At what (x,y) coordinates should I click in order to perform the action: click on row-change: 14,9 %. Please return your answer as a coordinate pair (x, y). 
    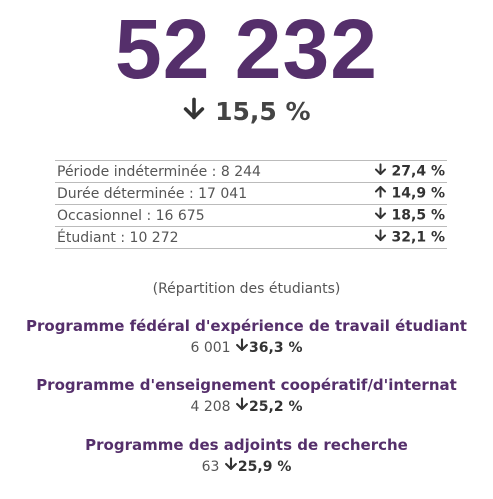
    Looking at the image, I should click on (394, 193).